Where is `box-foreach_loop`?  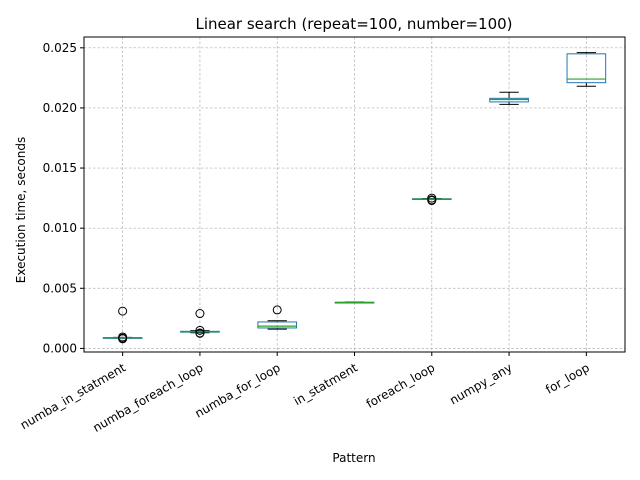
box-foreach_loop is located at coordinates (431, 199).